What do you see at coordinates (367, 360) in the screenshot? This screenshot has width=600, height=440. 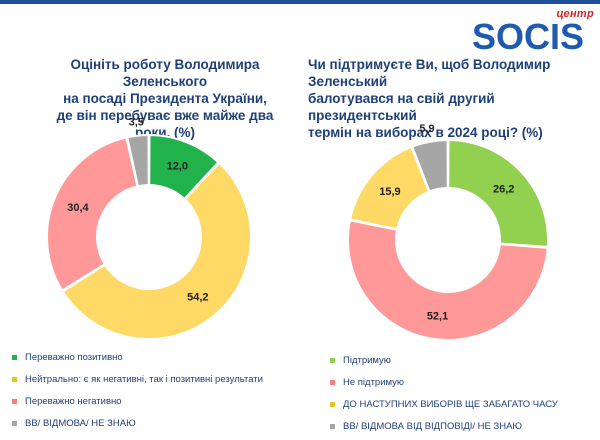 I see `legend-label: Підтримую` at bounding box center [367, 360].